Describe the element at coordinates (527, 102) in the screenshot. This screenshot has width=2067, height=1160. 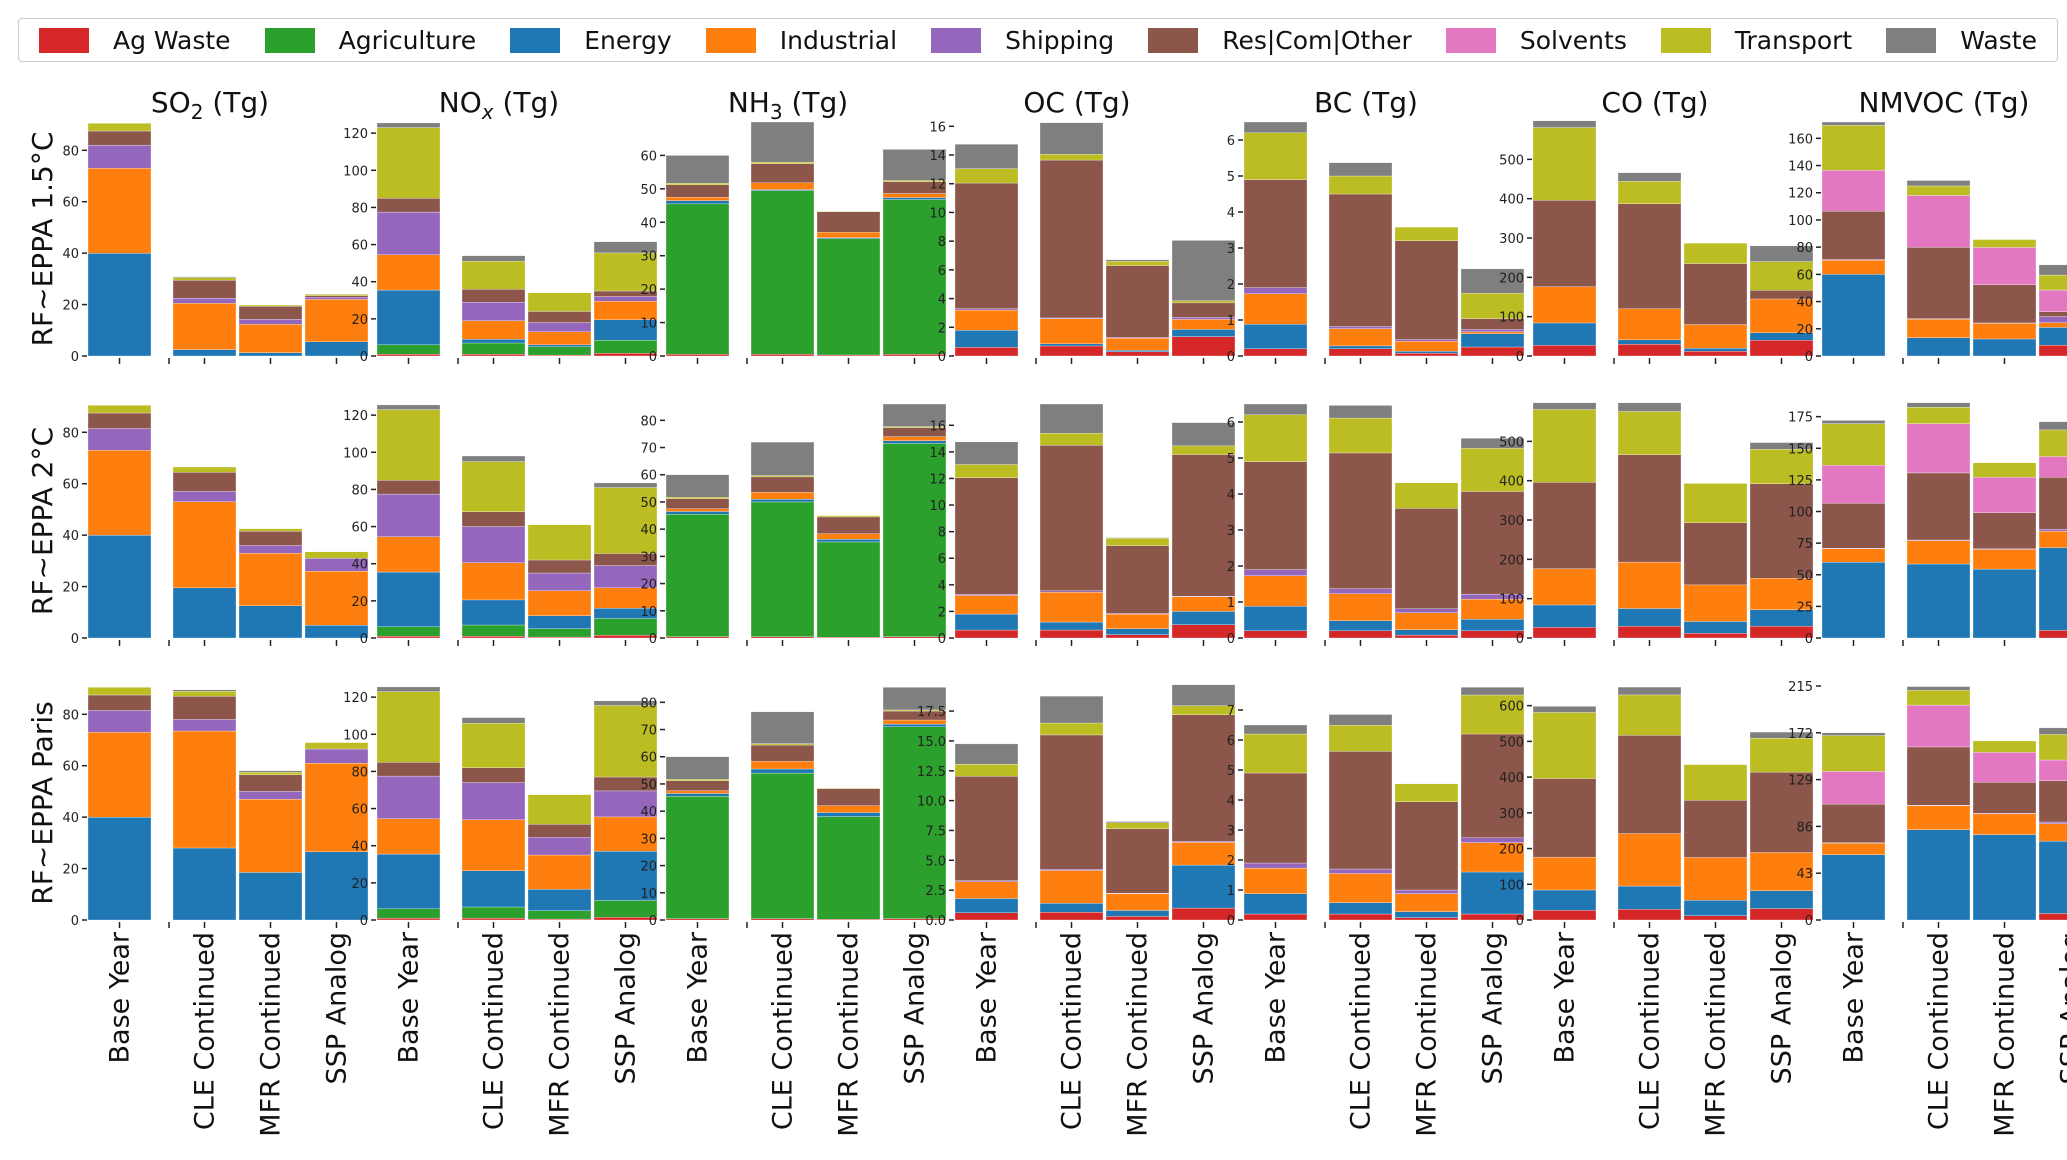
I see `title-unit: (Tg)` at that location.